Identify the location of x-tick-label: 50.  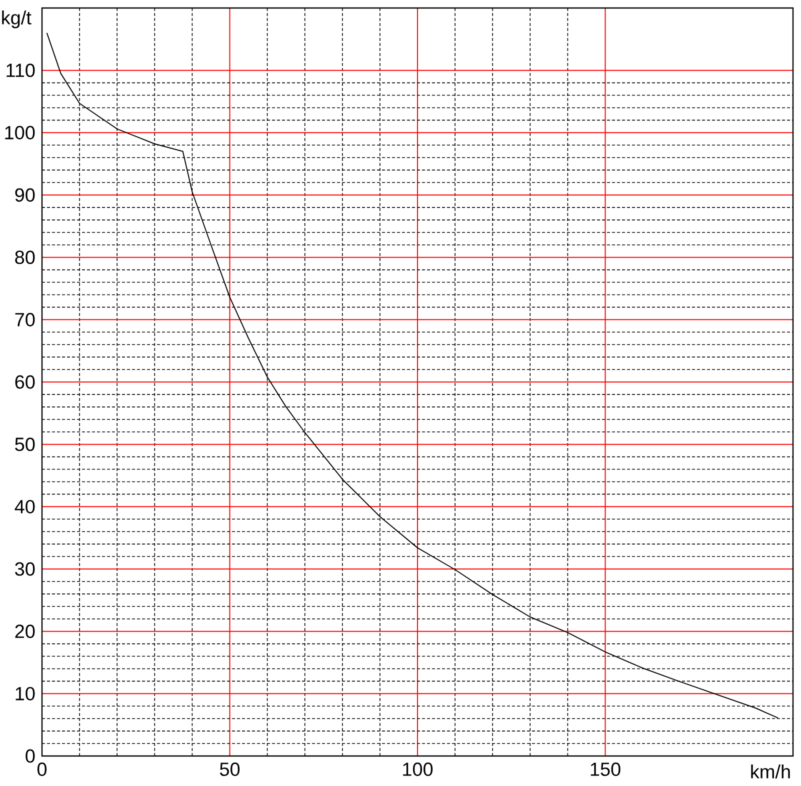
(230, 769).